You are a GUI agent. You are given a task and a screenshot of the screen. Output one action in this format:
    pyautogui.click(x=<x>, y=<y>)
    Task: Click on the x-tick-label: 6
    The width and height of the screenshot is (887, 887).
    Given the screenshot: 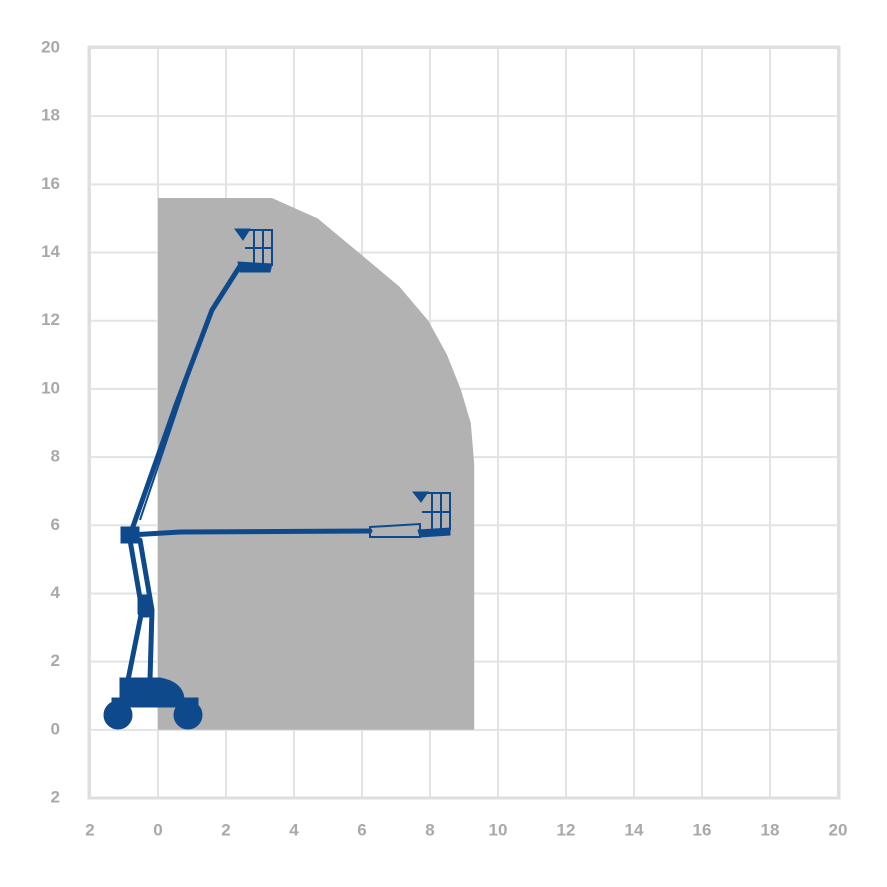 What is the action you would take?
    pyautogui.click(x=361, y=829)
    